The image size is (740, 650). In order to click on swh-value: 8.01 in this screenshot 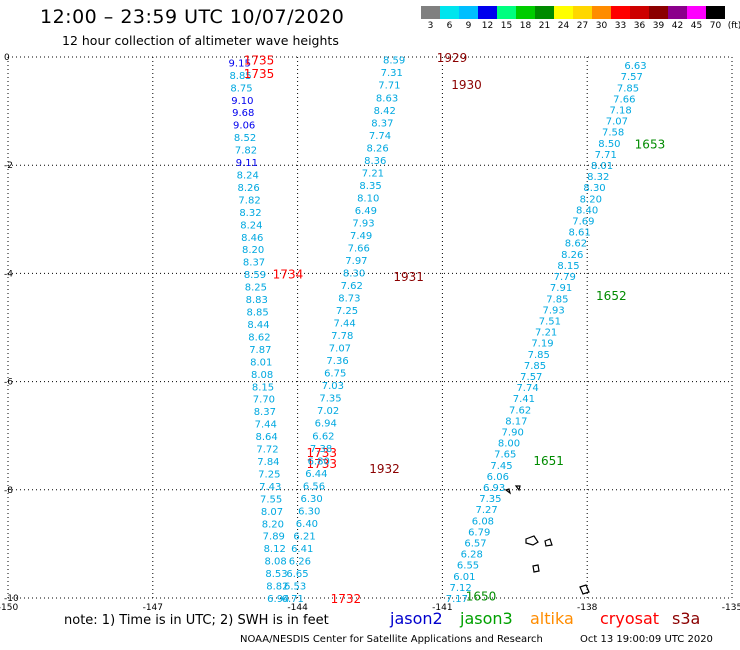, I will do `click(602, 166)`.